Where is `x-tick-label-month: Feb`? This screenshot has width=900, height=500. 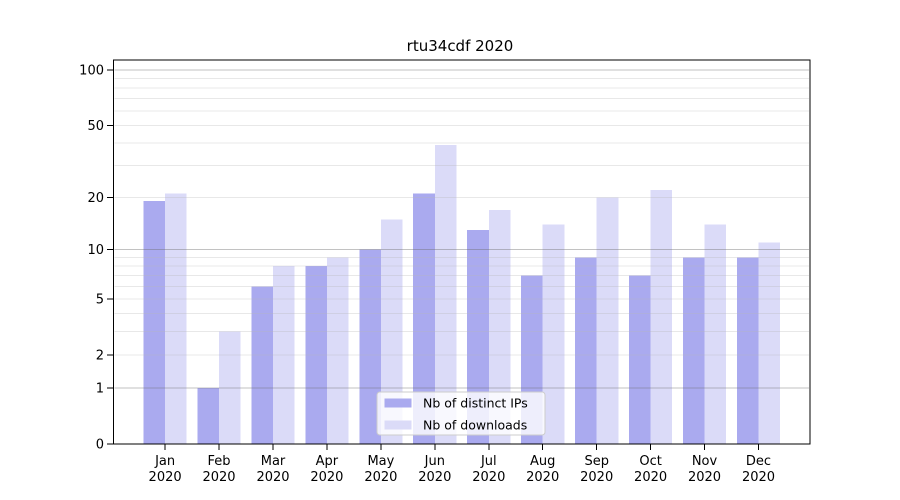 x-tick-label-month: Feb is located at coordinates (218, 461).